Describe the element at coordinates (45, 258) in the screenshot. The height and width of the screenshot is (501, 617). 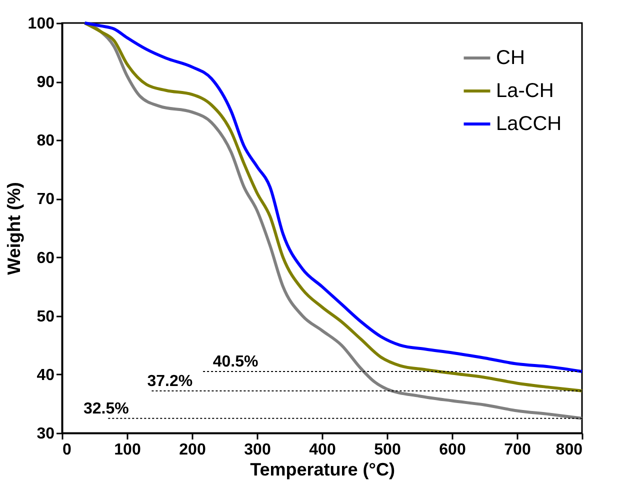
I see `y-tick-label: 60` at that location.